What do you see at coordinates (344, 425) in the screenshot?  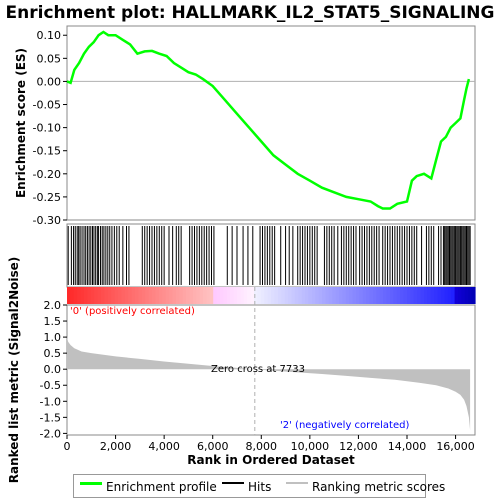 I see `negative-label: '2' (negatively correlated)` at bounding box center [344, 425].